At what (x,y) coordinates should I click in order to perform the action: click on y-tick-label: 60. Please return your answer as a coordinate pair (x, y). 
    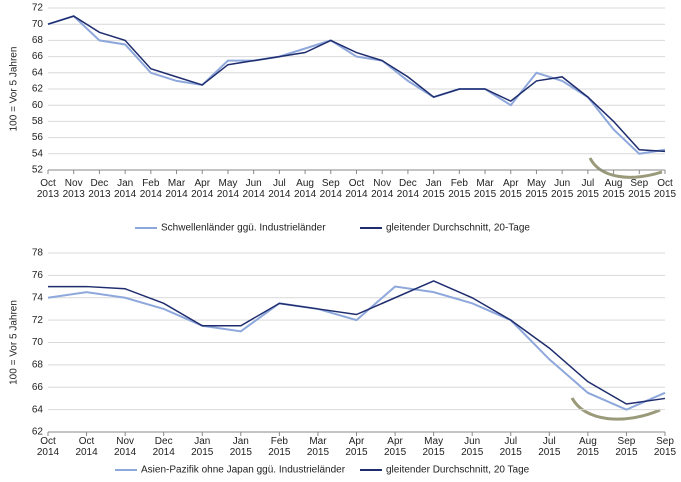
    Looking at the image, I should click on (38, 105).